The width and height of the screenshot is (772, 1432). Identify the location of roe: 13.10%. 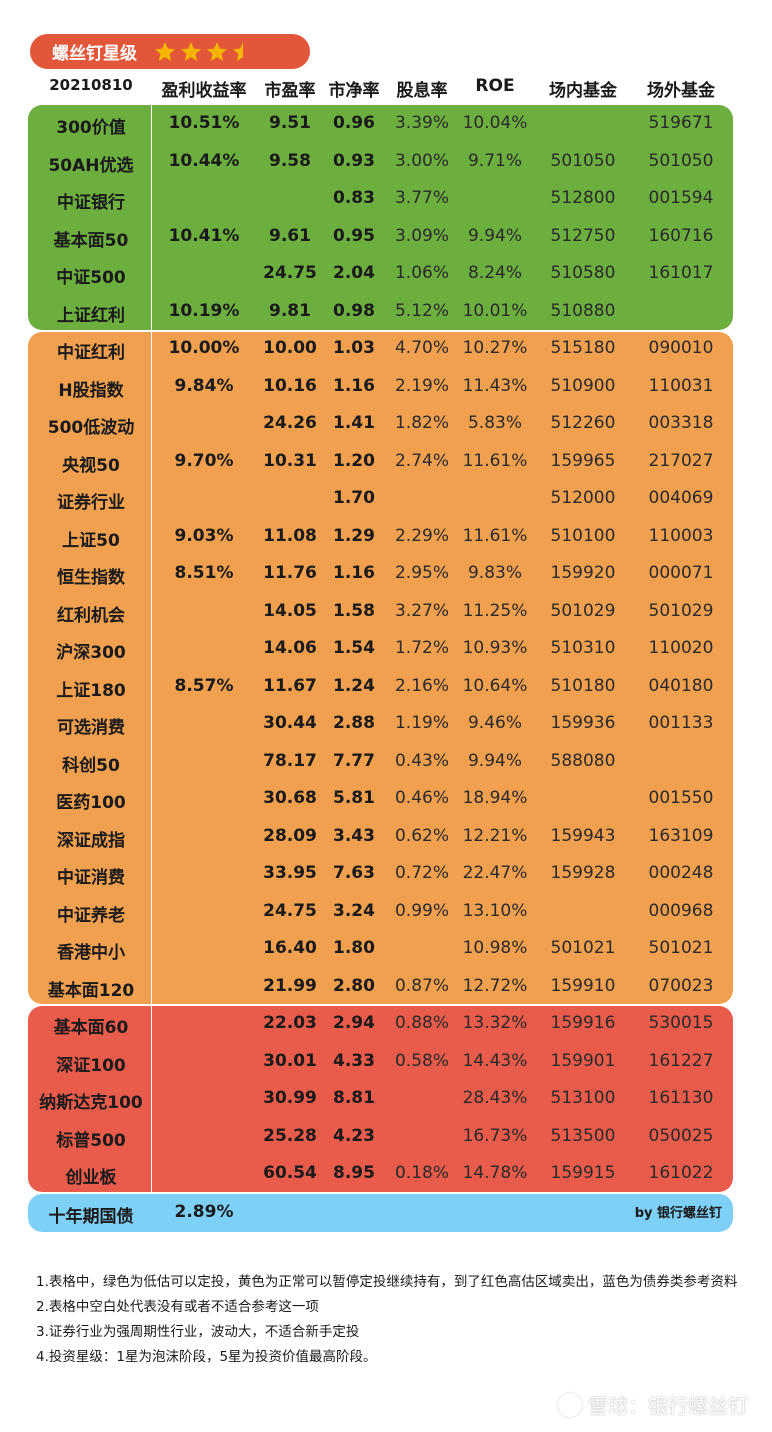
(495, 910).